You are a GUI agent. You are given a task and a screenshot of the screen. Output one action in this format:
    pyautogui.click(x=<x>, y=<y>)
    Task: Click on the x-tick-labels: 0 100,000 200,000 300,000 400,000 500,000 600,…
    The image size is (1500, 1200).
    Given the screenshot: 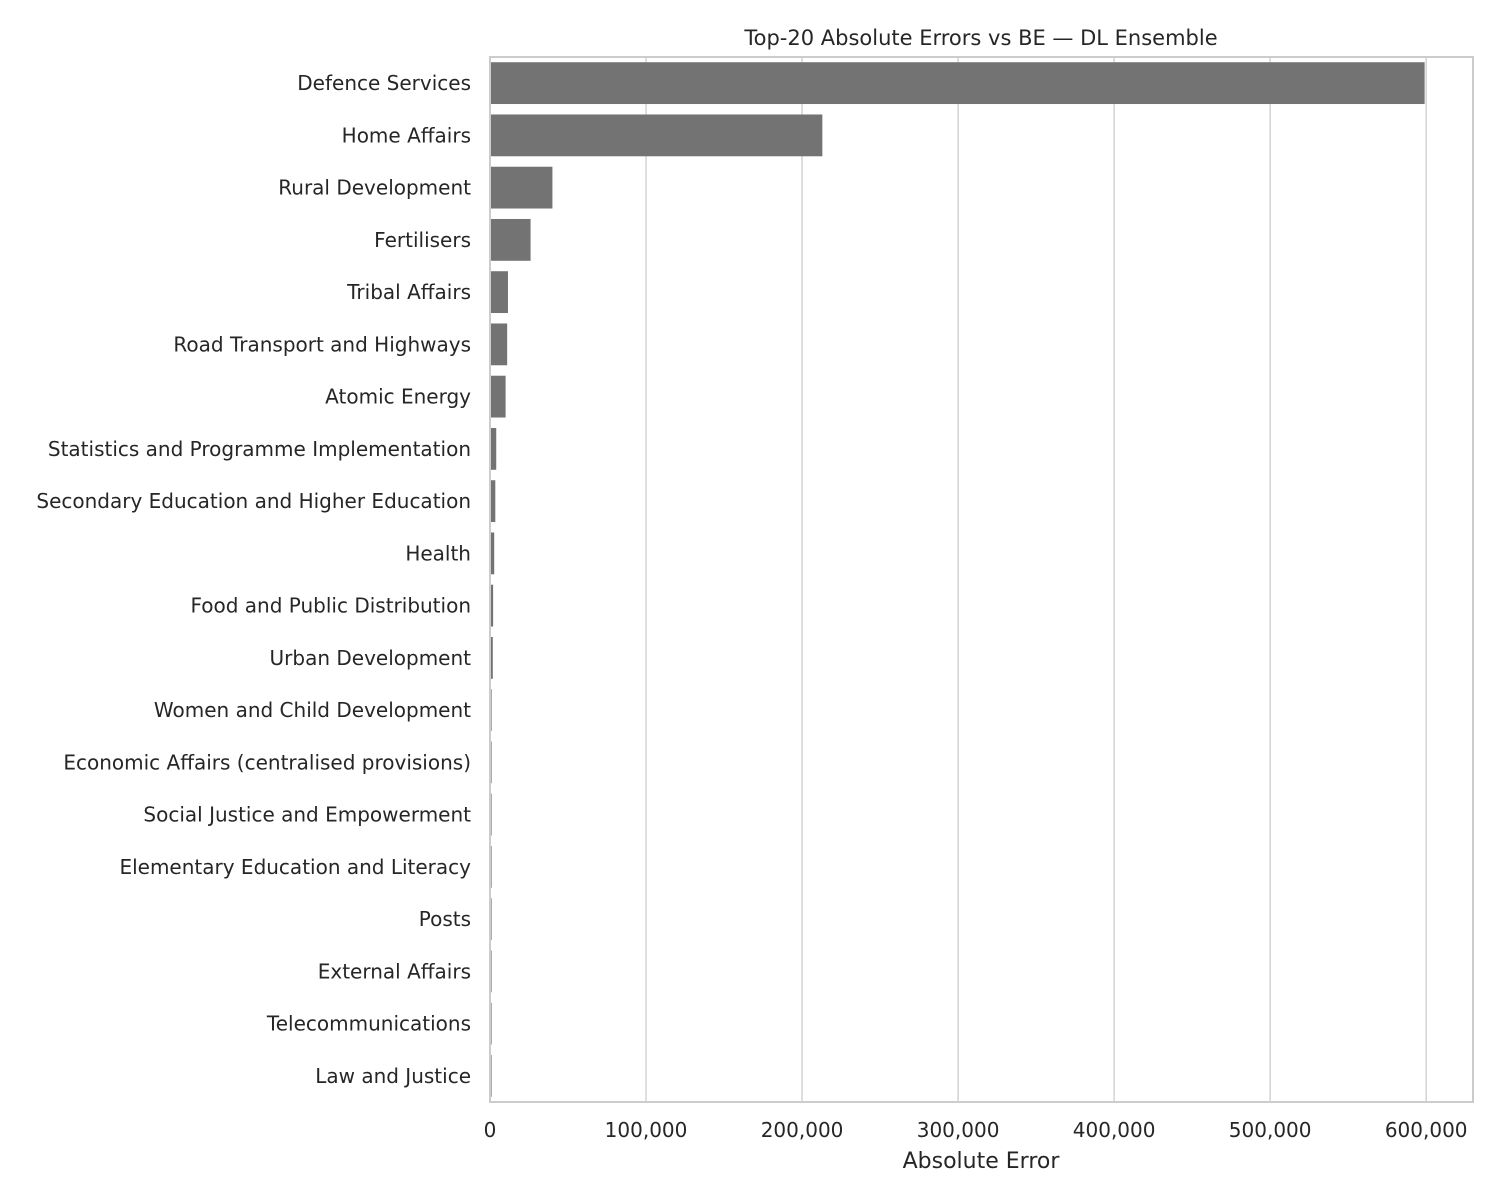 What is the action you would take?
    pyautogui.click(x=976, y=1130)
    